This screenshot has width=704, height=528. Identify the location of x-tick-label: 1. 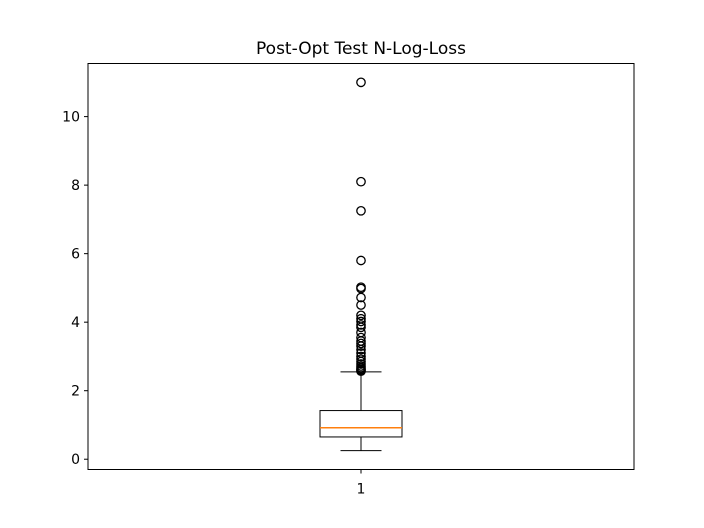
(361, 490).